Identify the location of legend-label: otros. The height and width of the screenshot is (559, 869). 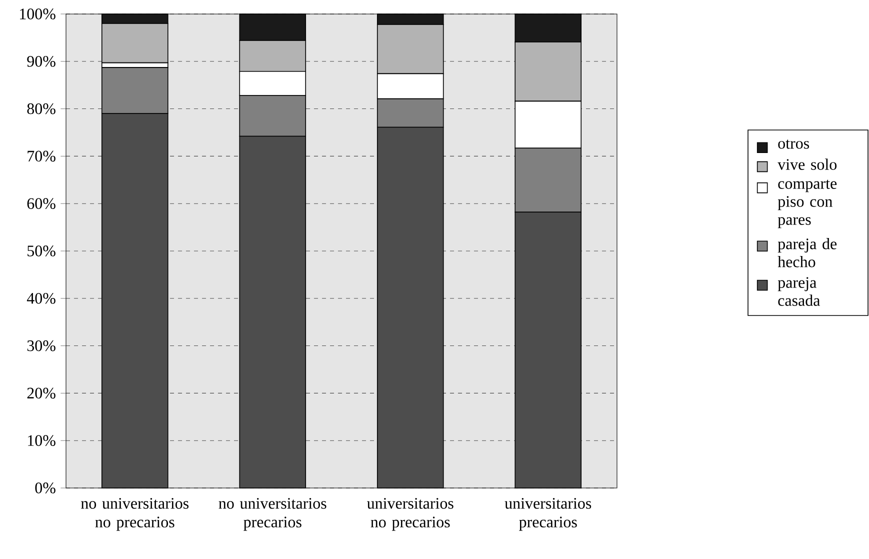
(794, 144).